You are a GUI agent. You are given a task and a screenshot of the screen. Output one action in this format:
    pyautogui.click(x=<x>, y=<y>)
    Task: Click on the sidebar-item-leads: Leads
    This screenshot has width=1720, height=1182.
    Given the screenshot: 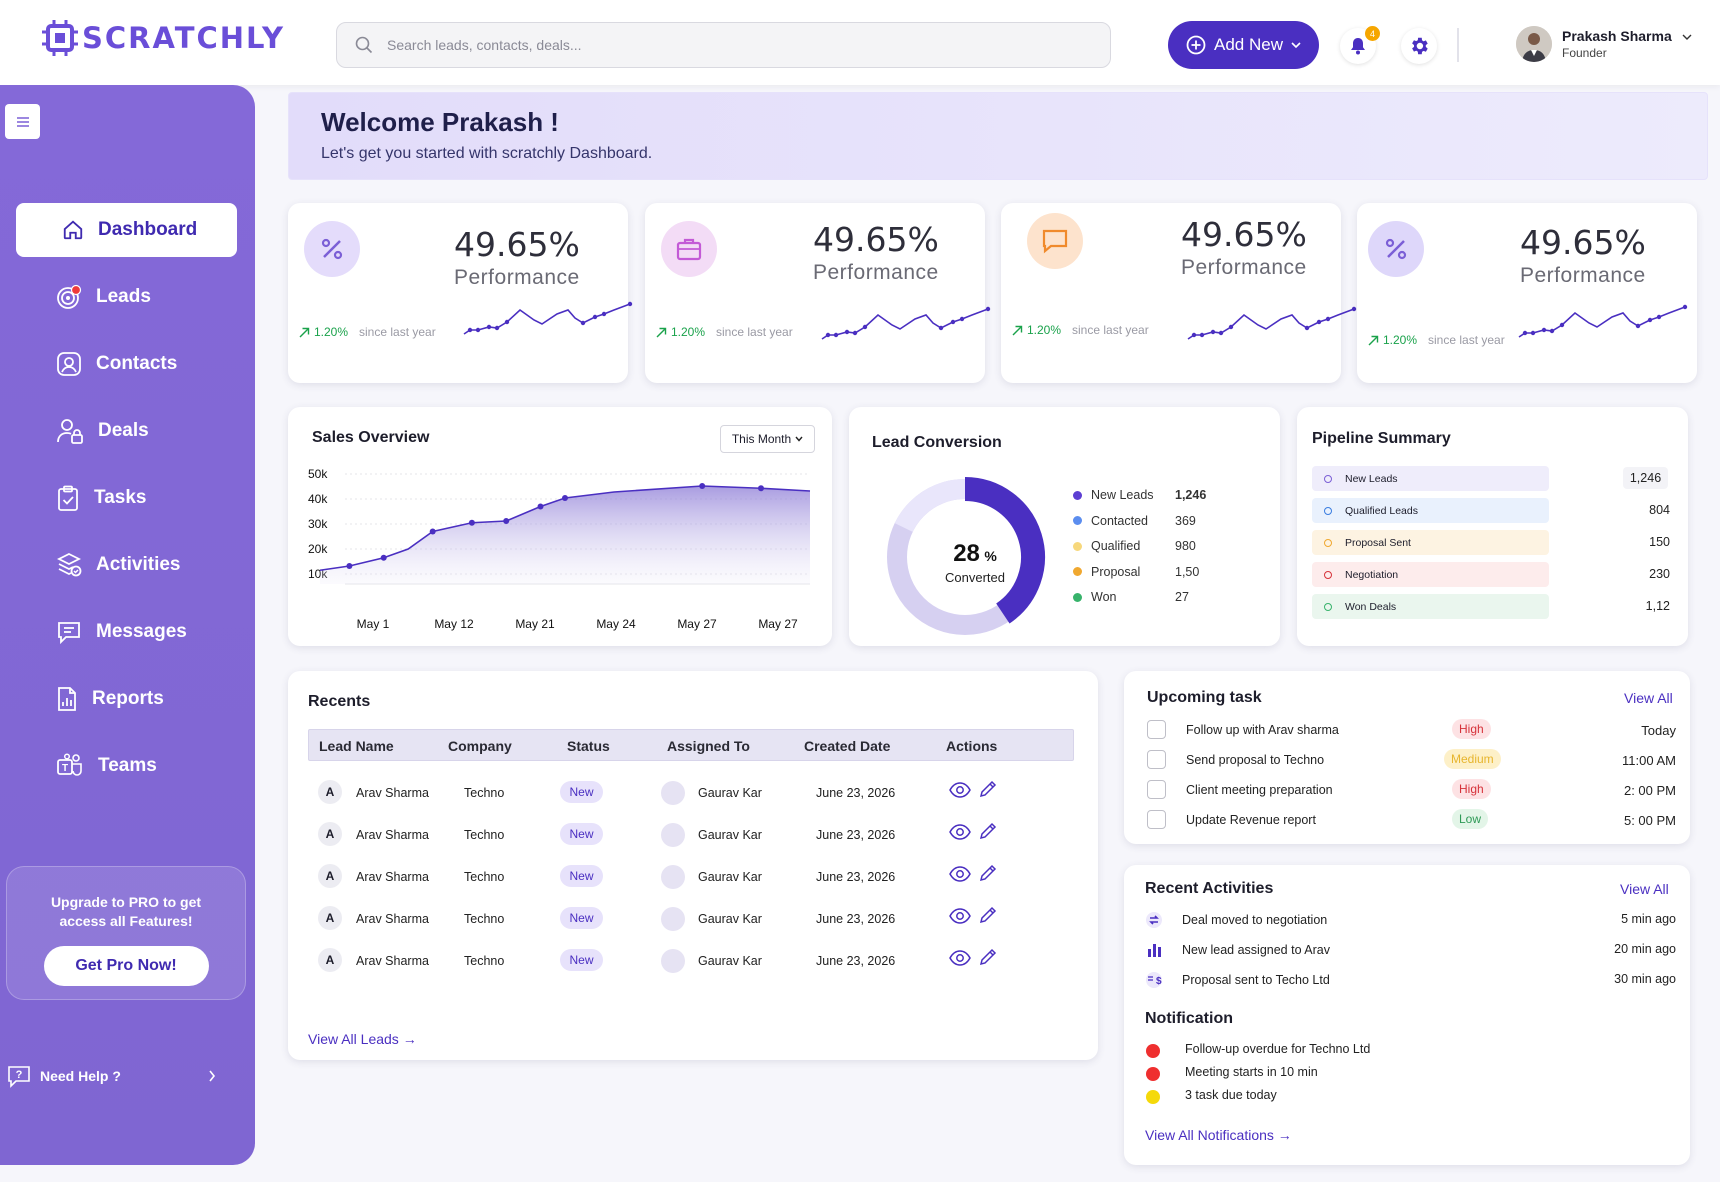 What is the action you would take?
    pyautogui.click(x=126, y=297)
    